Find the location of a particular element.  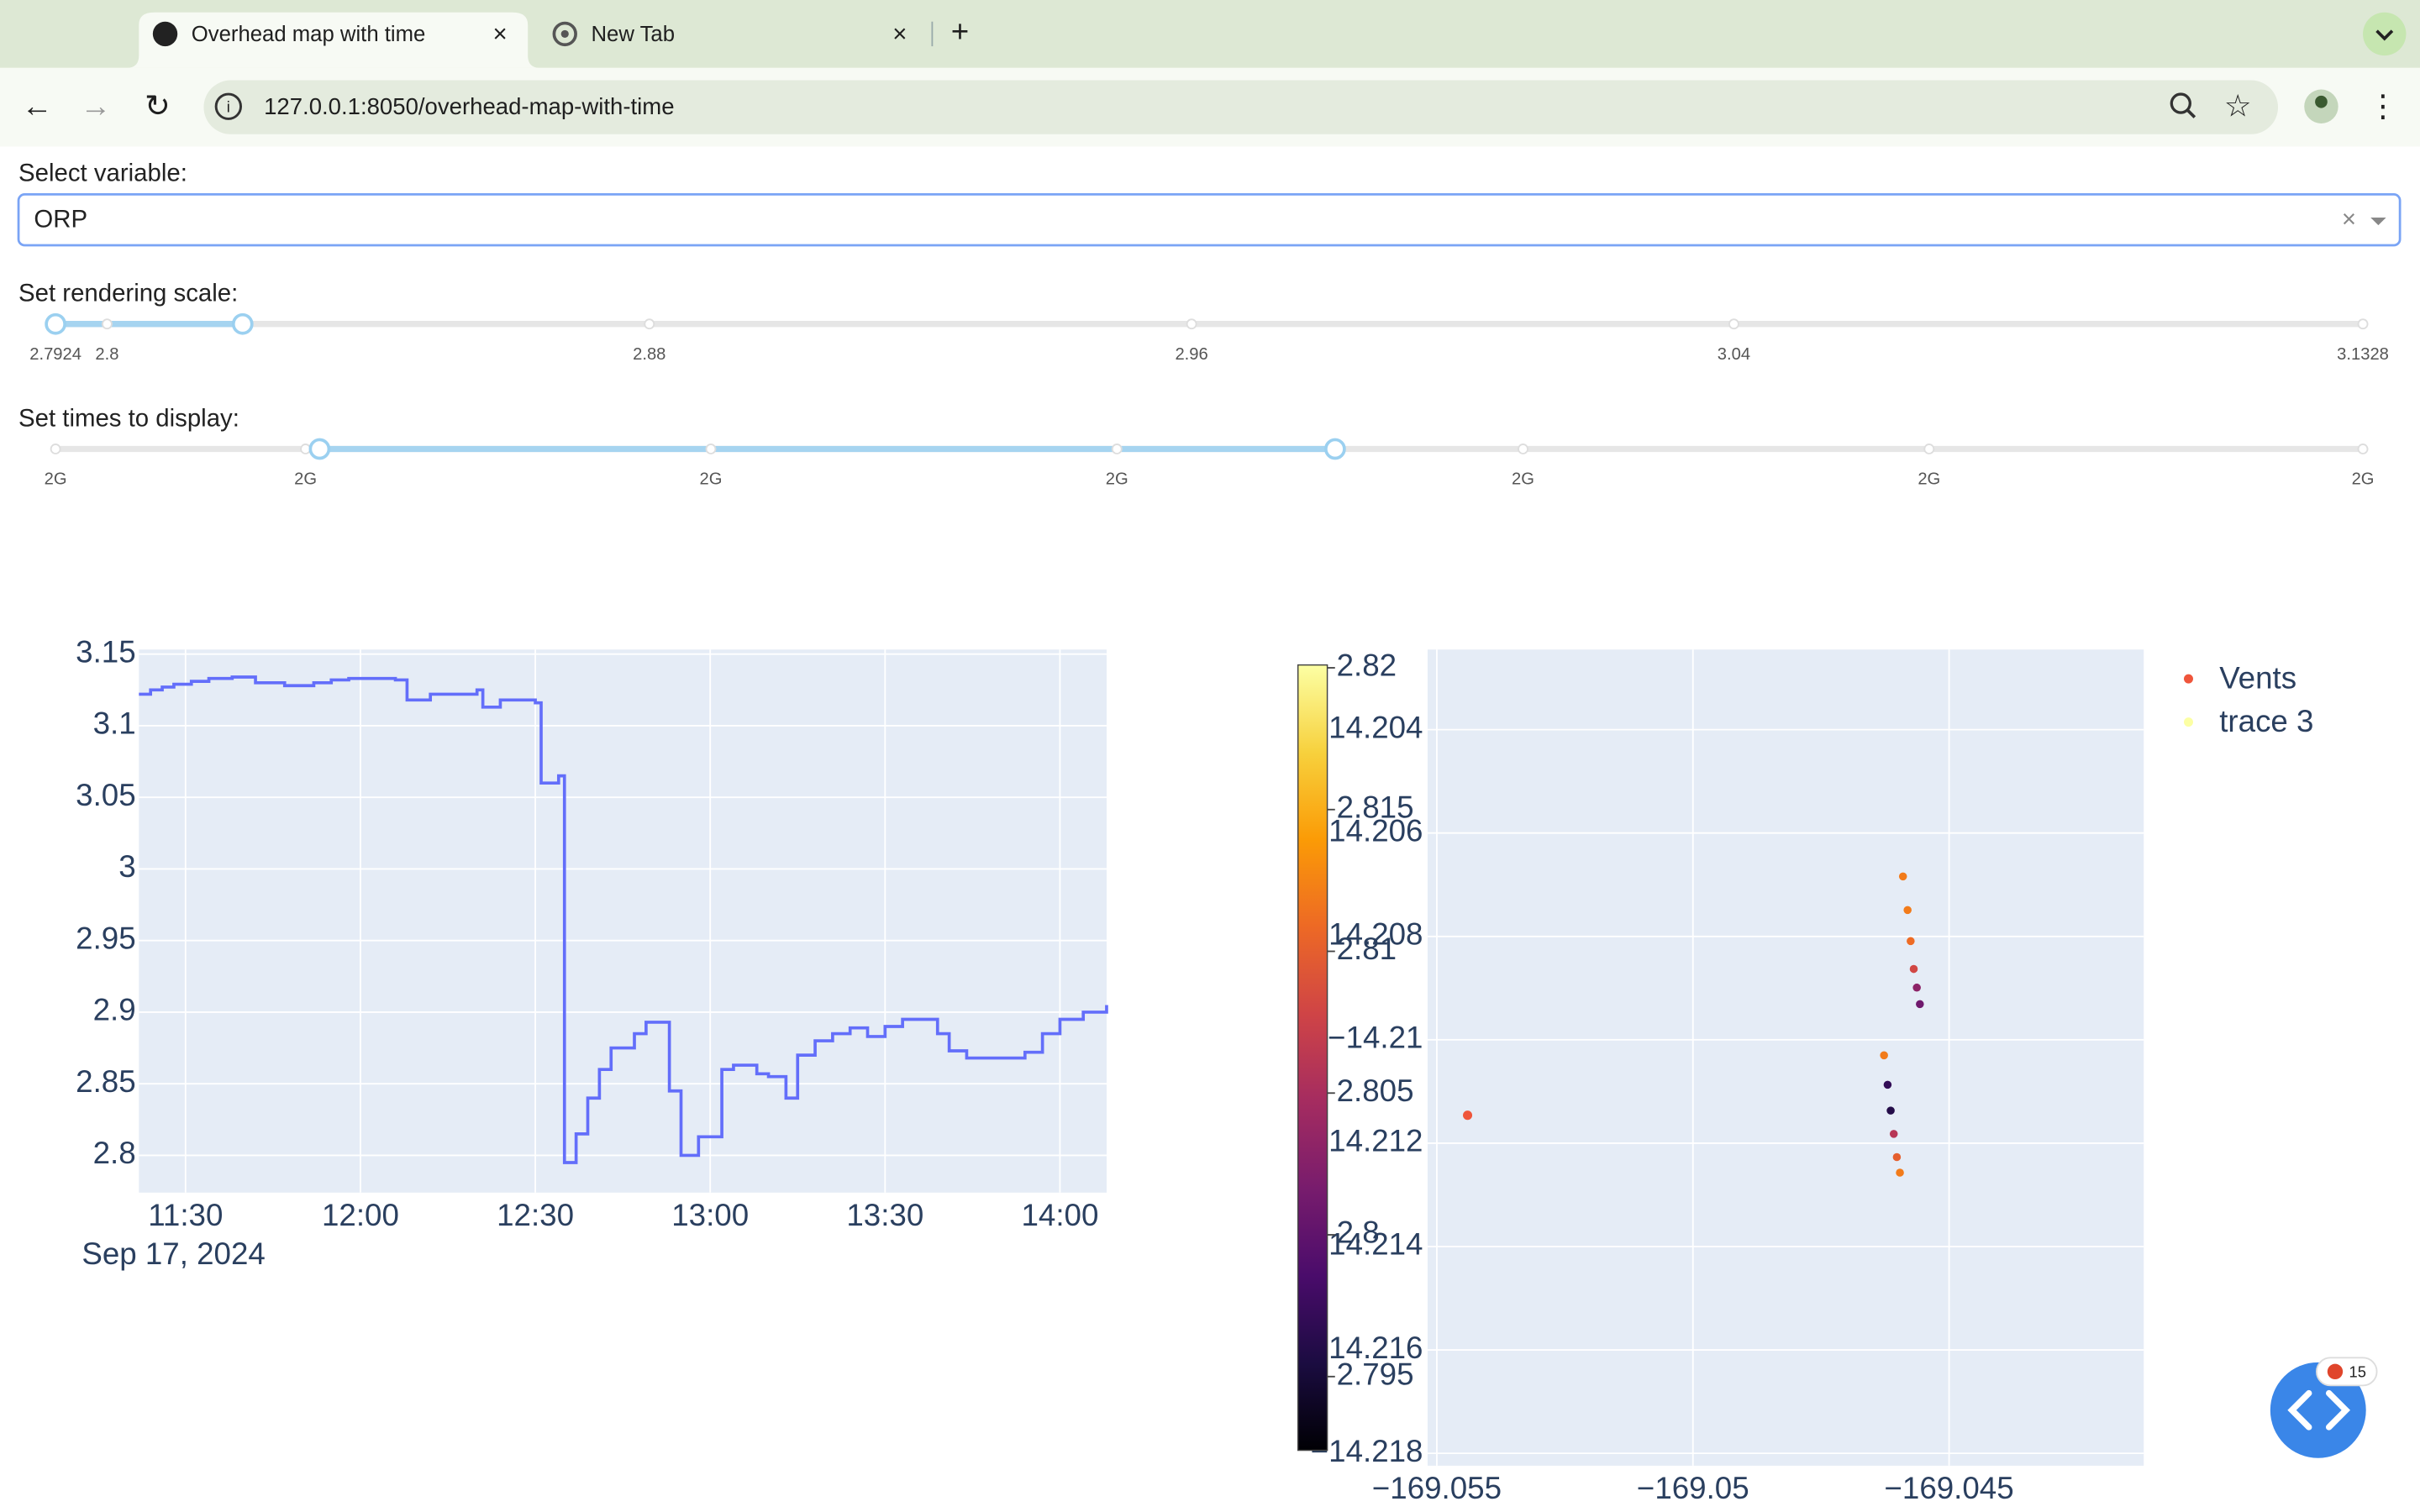

y-tick-label: 2.85 is located at coordinates (105, 1081).